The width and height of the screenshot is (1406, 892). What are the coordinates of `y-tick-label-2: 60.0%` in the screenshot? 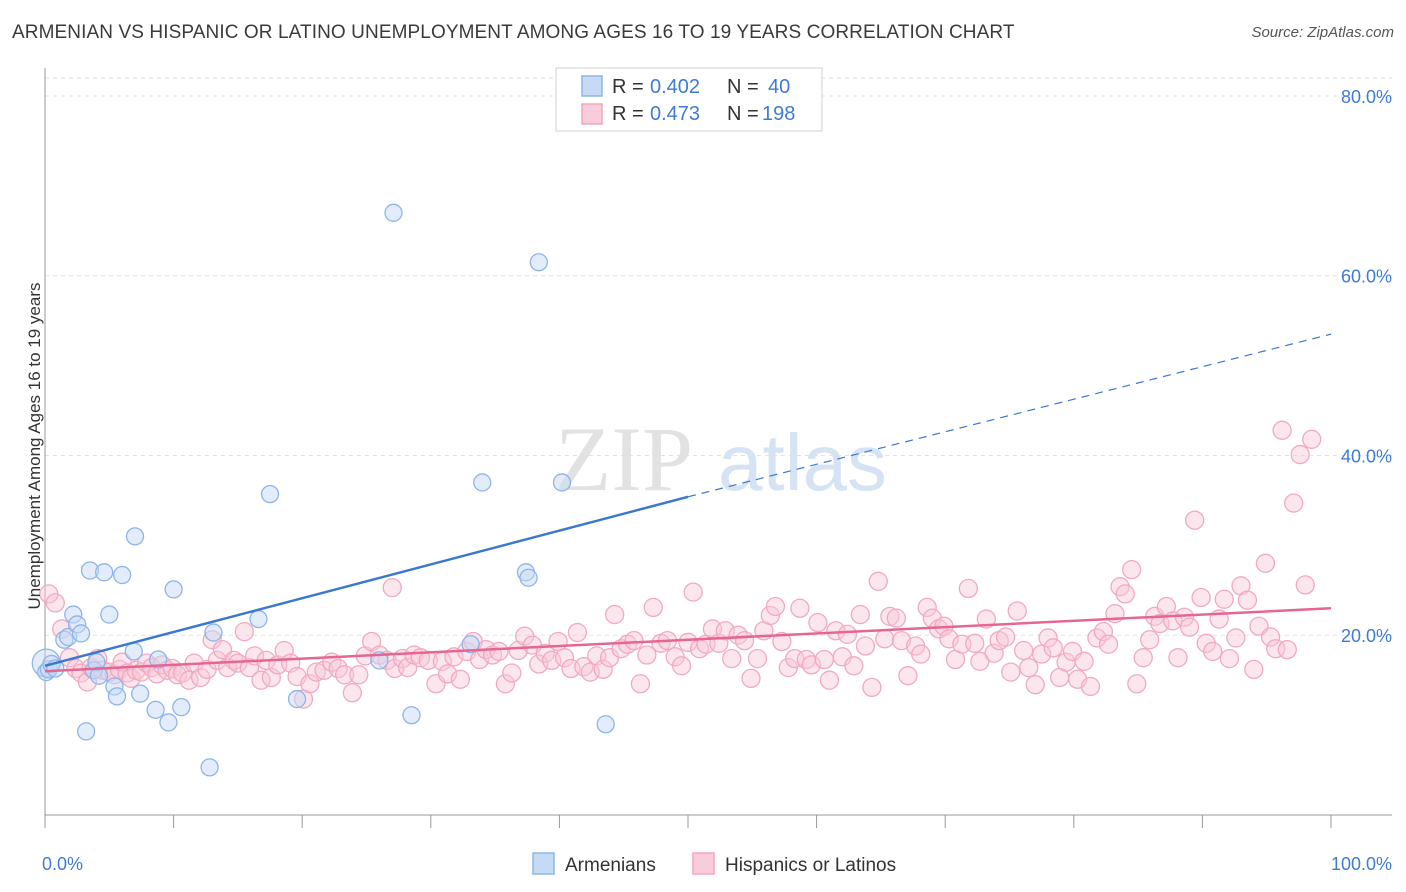 It's located at (1366, 277).